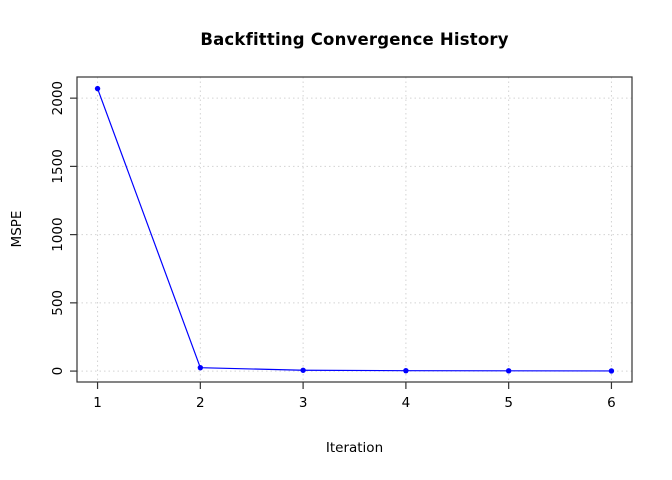  What do you see at coordinates (611, 403) in the screenshot?
I see `x-tick-label: 6` at bounding box center [611, 403].